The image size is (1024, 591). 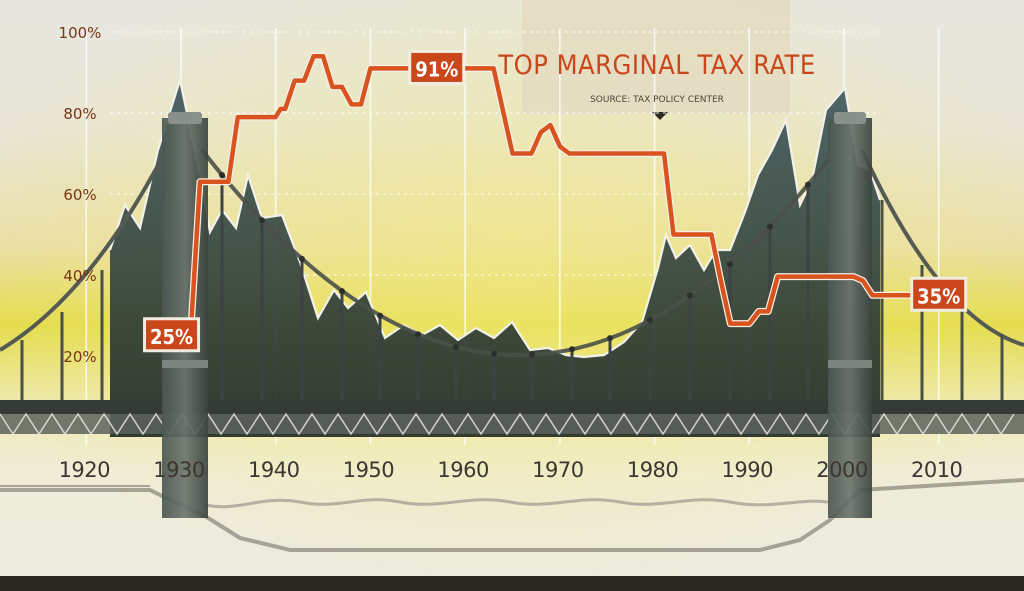 I want to click on y-tick-label: 40%, so click(x=79, y=276).